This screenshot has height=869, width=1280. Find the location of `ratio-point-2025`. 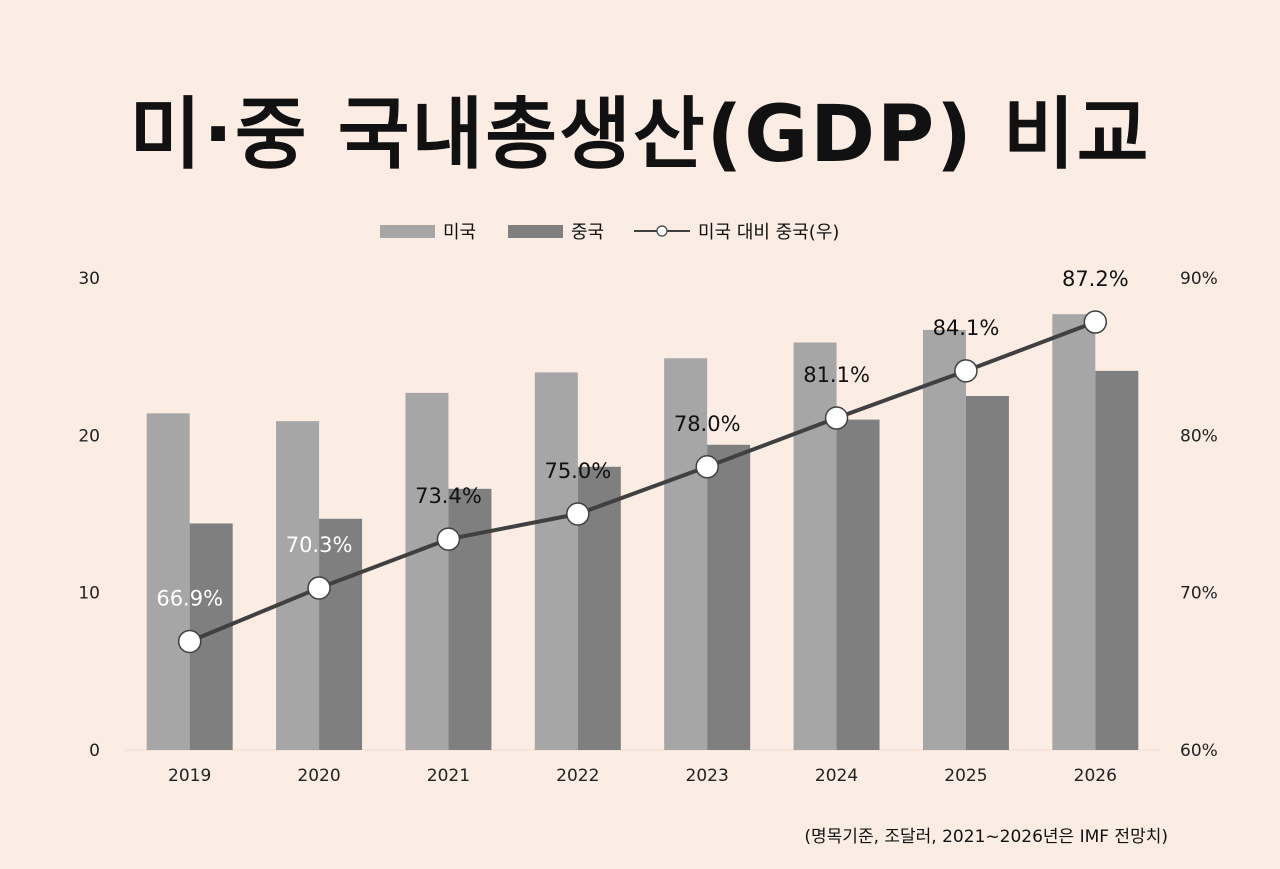

ratio-point-2025 is located at coordinates (966, 371).